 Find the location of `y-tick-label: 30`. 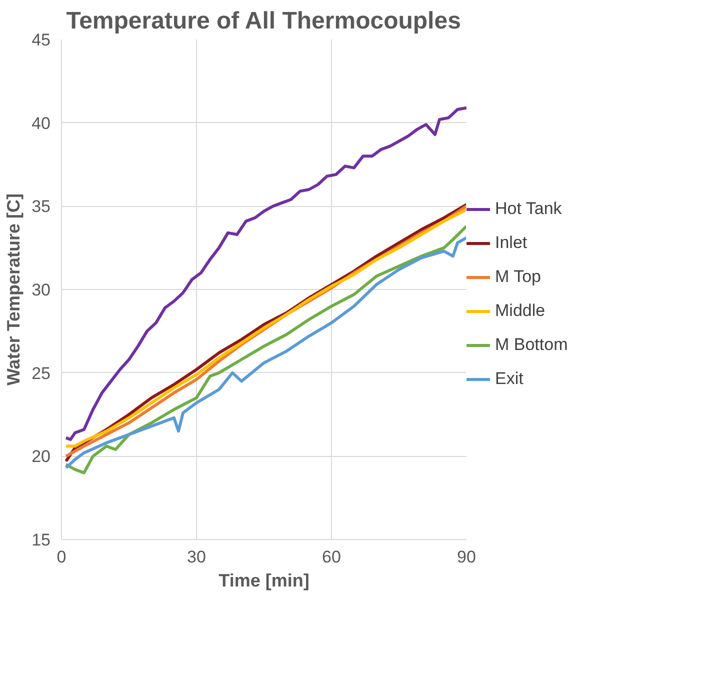

y-tick-label: 30 is located at coordinates (41, 290).